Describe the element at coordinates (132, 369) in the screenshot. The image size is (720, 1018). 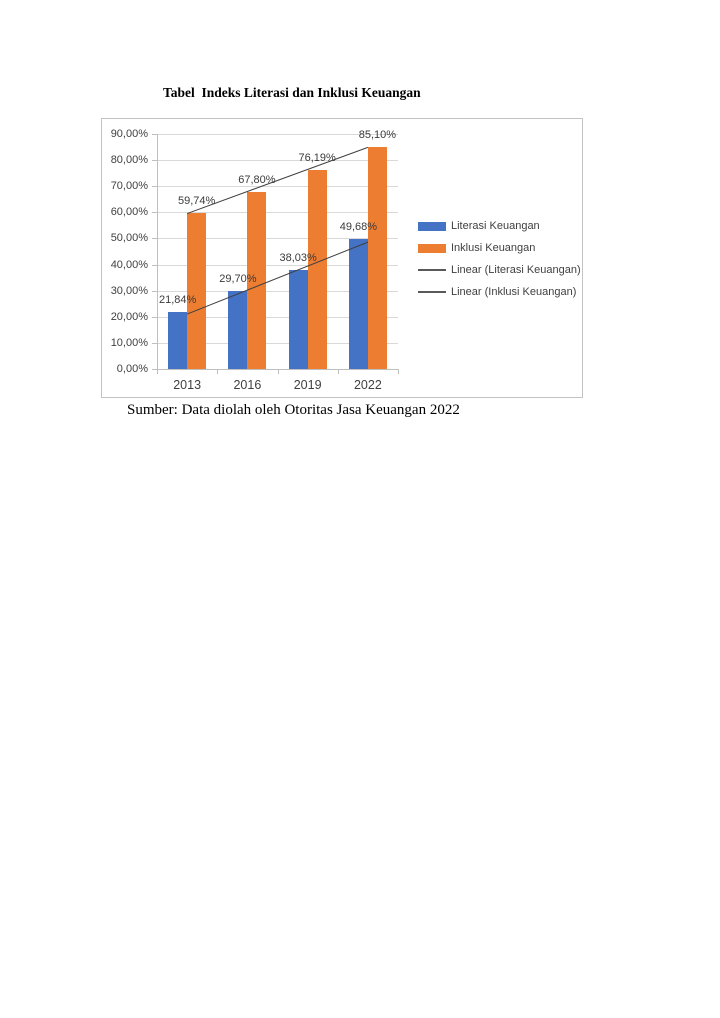
I see `y-axis-tick-label: 0,00%` at that location.